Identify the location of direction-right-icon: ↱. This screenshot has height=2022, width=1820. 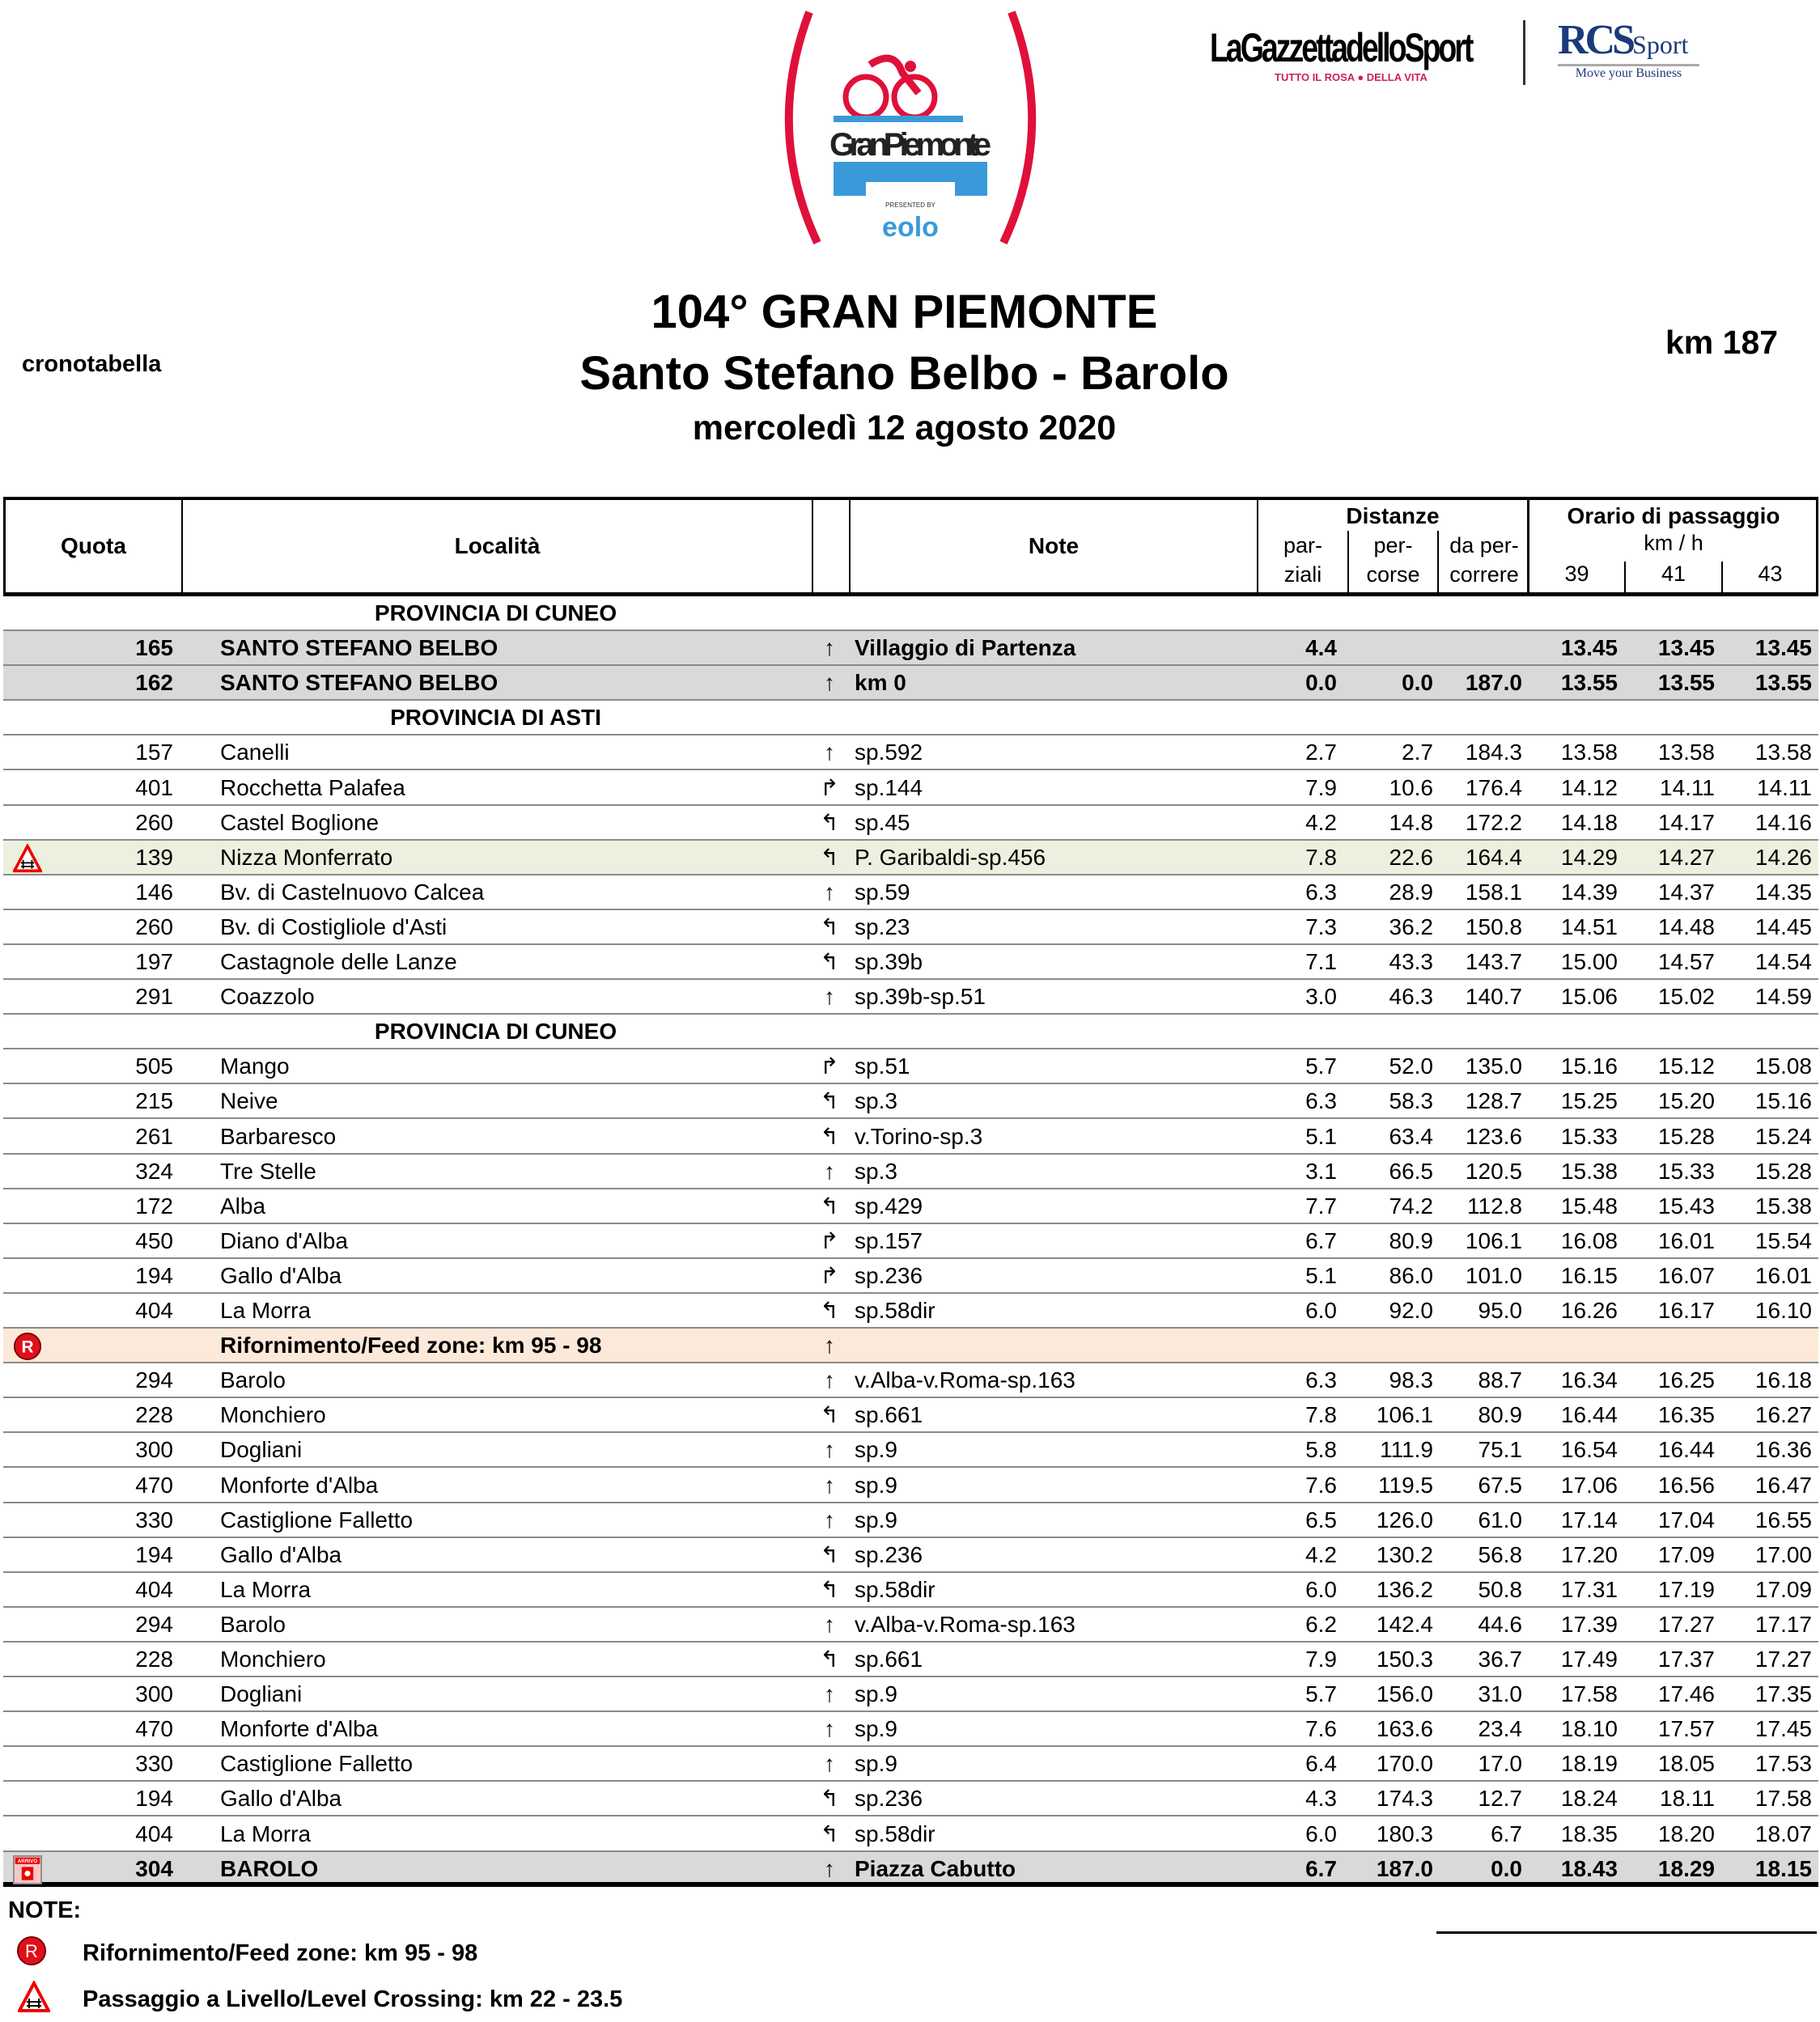
(830, 787).